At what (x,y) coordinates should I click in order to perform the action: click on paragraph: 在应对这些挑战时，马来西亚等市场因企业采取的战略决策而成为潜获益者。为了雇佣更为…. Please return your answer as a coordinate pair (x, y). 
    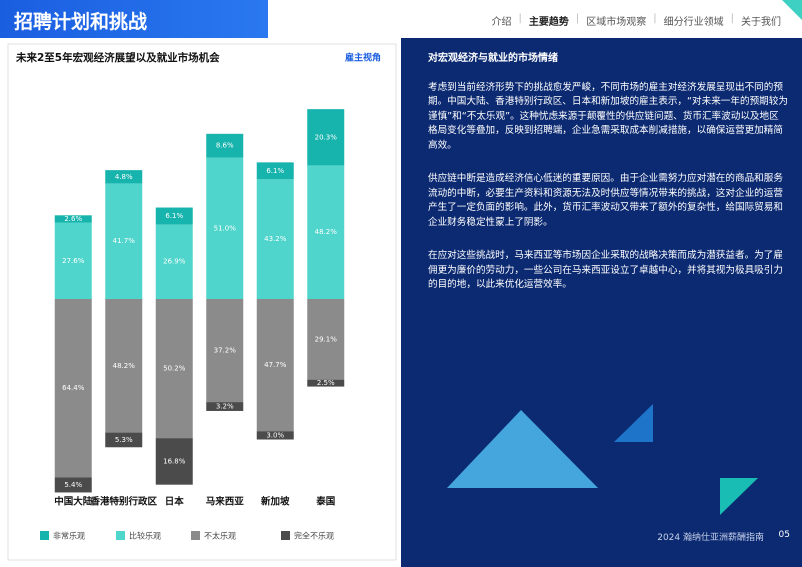
    Looking at the image, I should click on (605, 270).